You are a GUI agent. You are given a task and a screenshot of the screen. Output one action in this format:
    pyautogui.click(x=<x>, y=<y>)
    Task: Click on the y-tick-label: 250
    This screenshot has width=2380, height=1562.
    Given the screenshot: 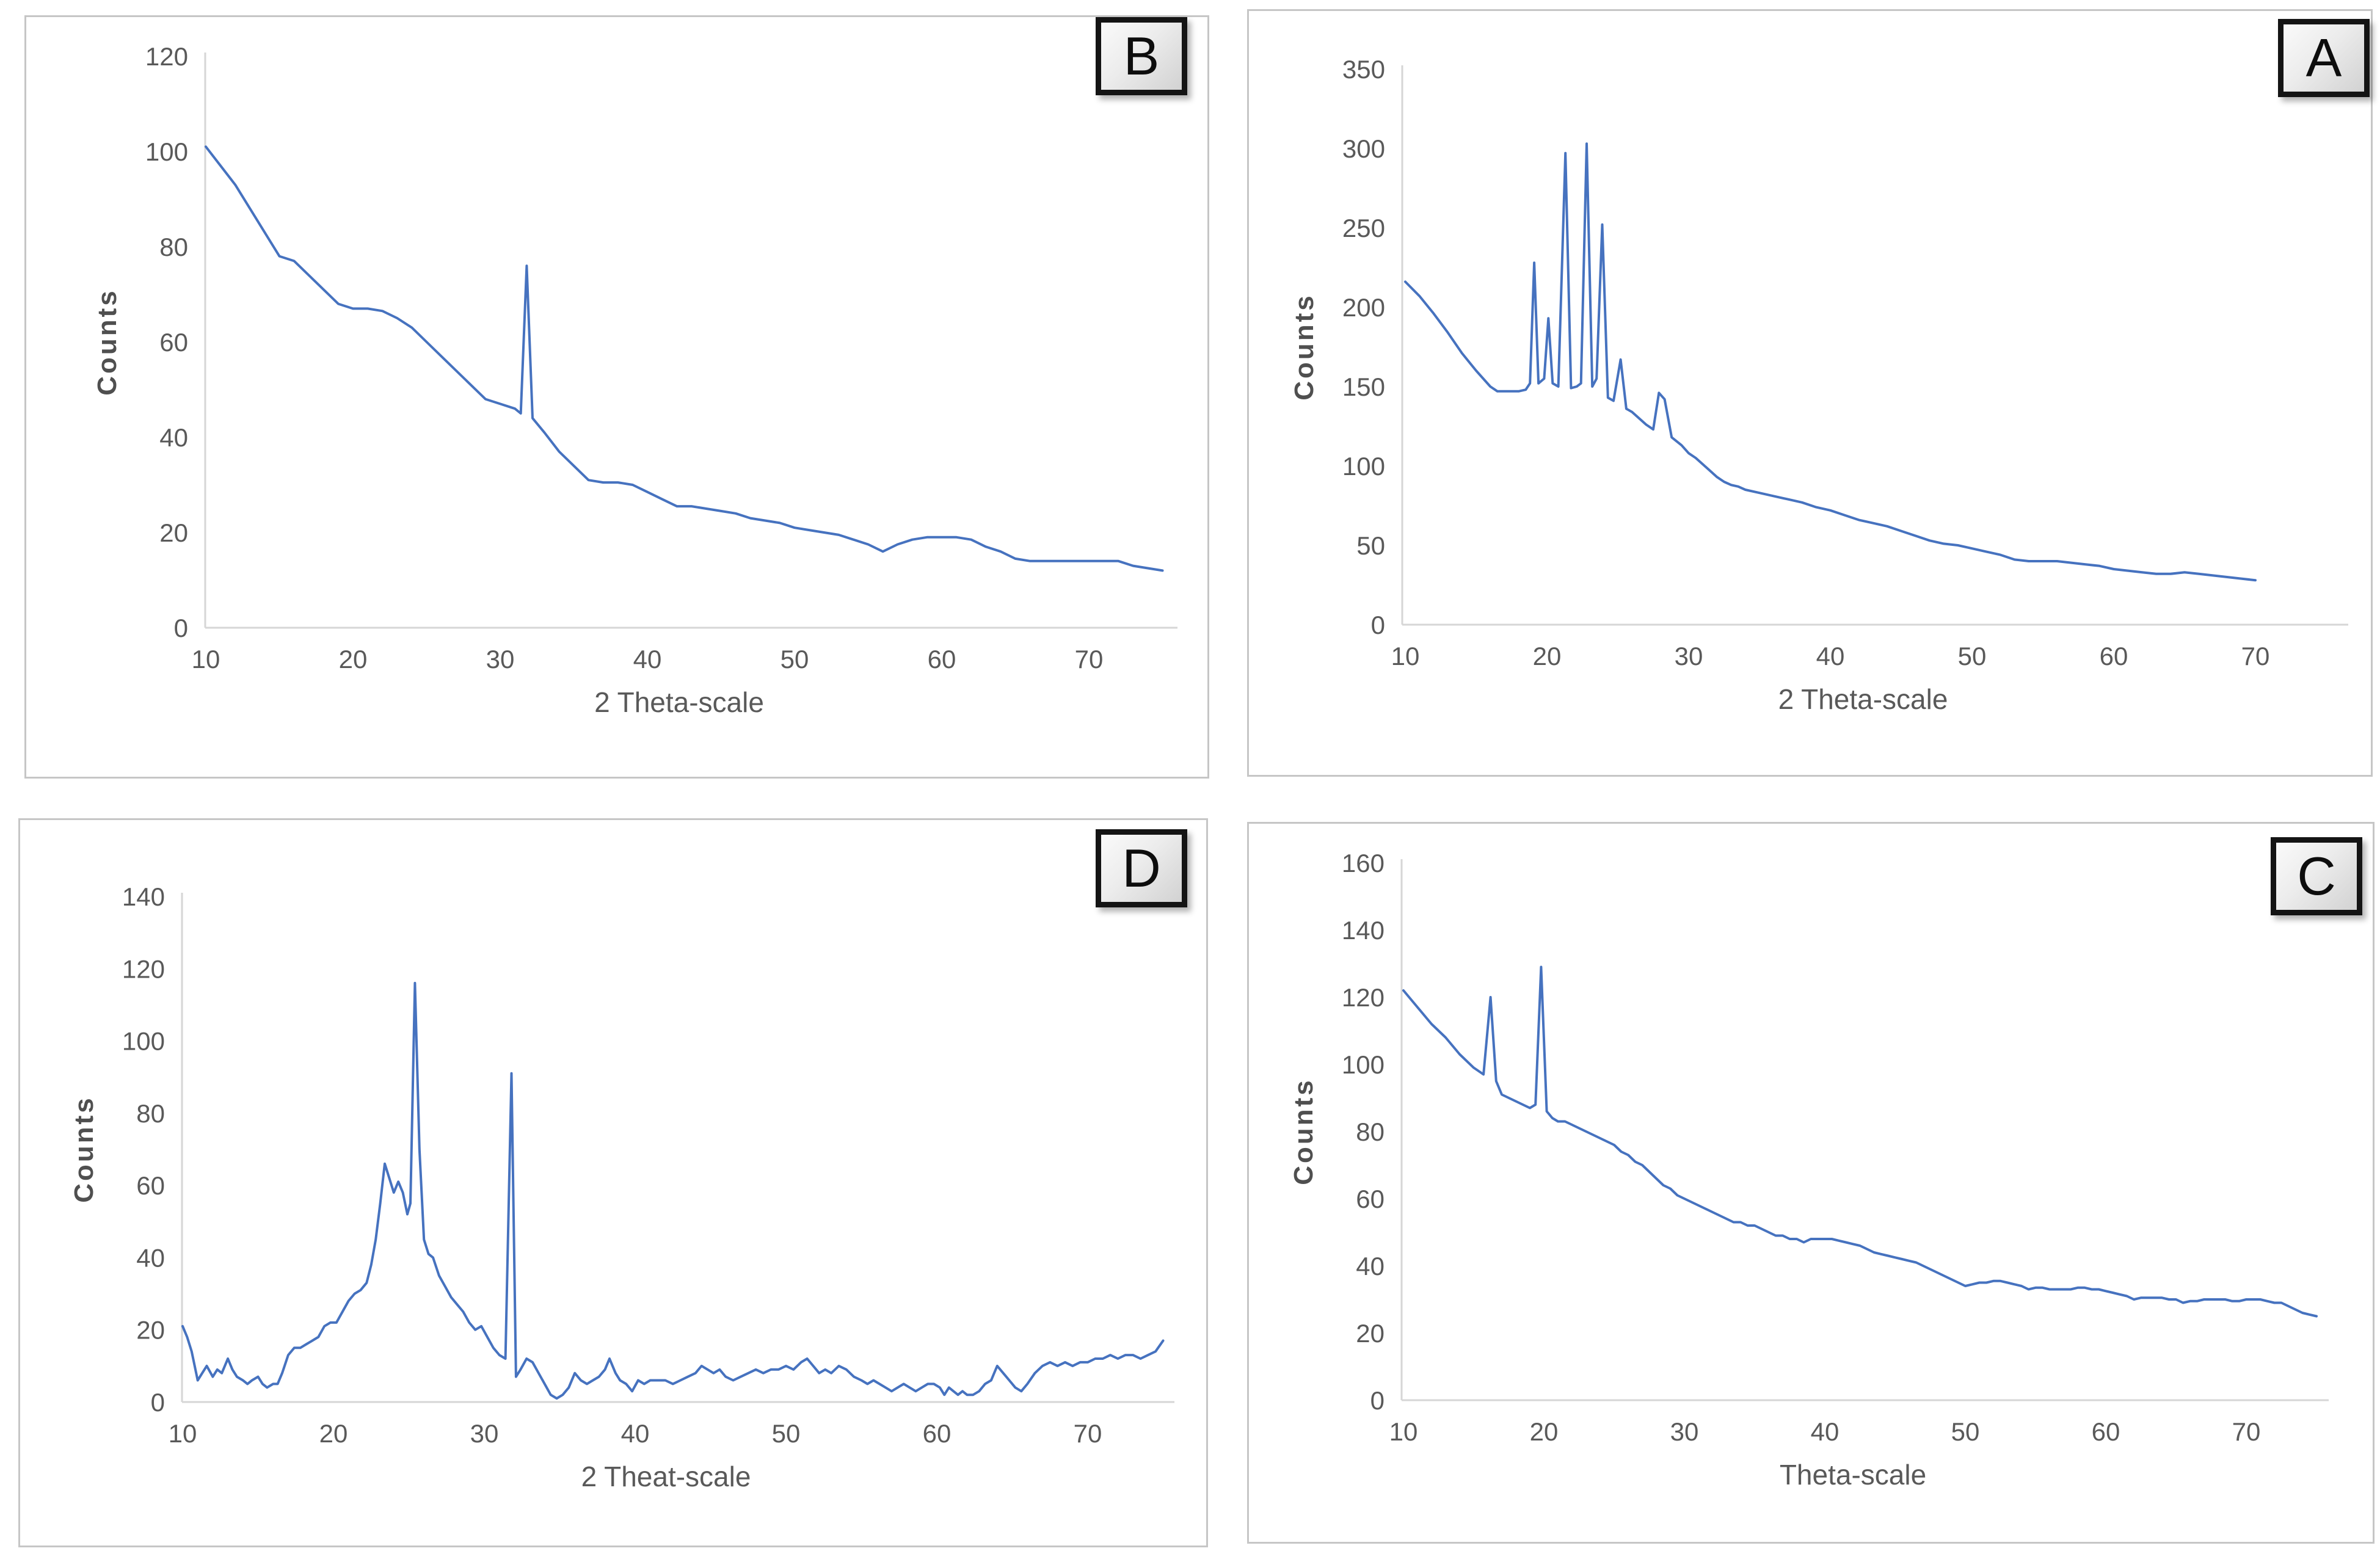 What is the action you would take?
    pyautogui.click(x=1363, y=228)
    